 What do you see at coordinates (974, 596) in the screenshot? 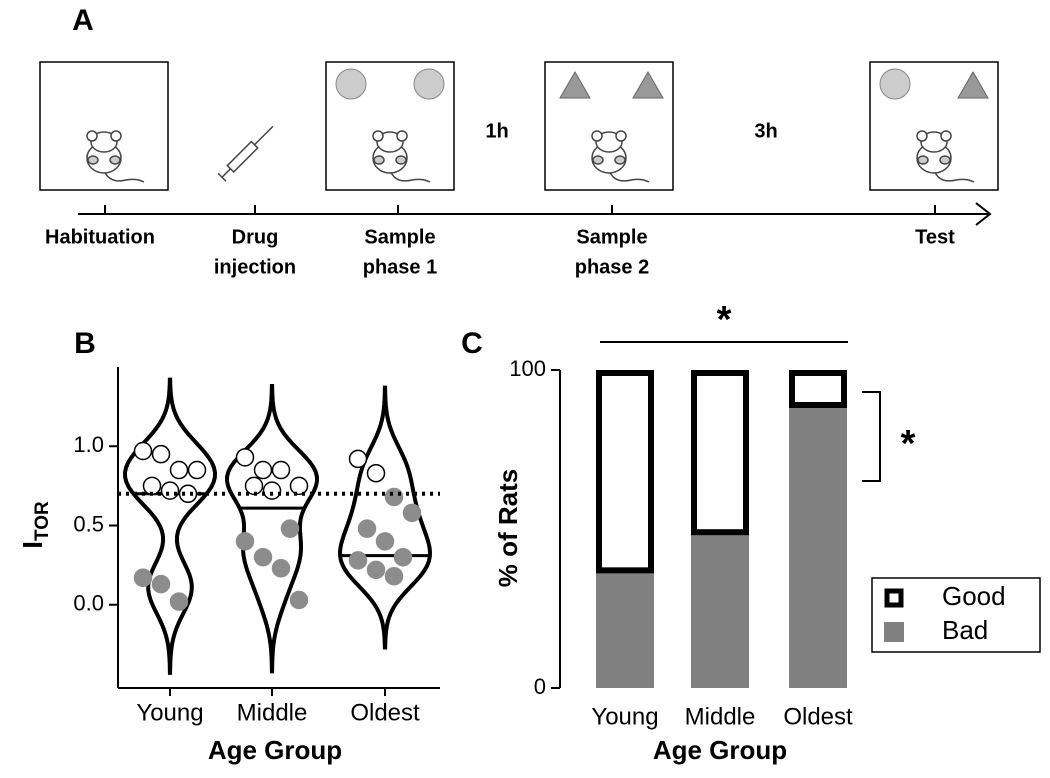
I see `legend-label: Good` at bounding box center [974, 596].